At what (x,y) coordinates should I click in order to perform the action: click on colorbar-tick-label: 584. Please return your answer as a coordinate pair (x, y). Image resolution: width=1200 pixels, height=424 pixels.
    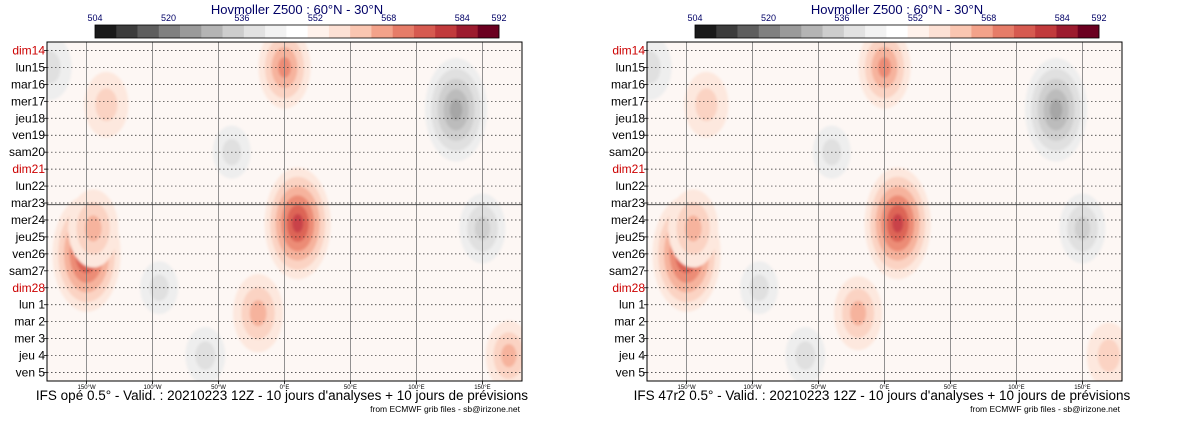
    Looking at the image, I should click on (462, 18).